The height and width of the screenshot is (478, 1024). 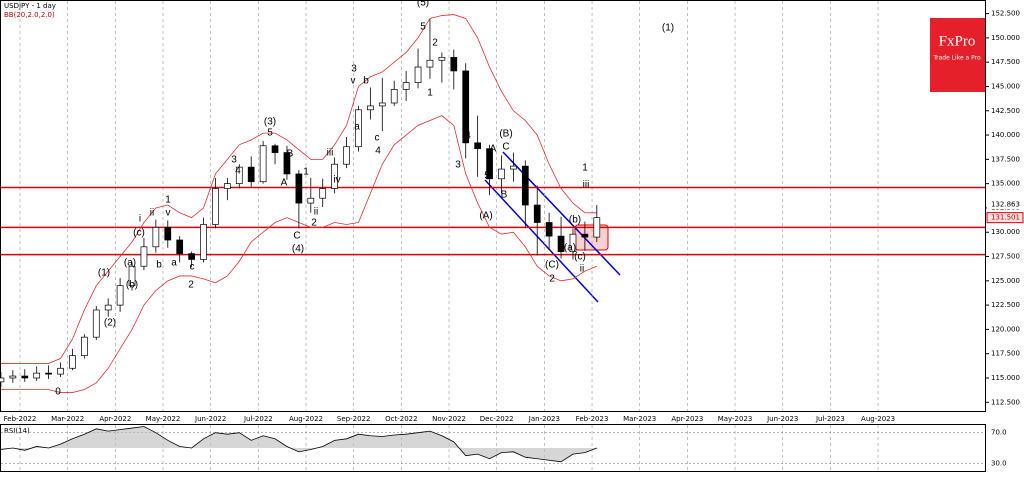 What do you see at coordinates (1005, 135) in the screenshot?
I see `y-tick-label: 140.000` at bounding box center [1005, 135].